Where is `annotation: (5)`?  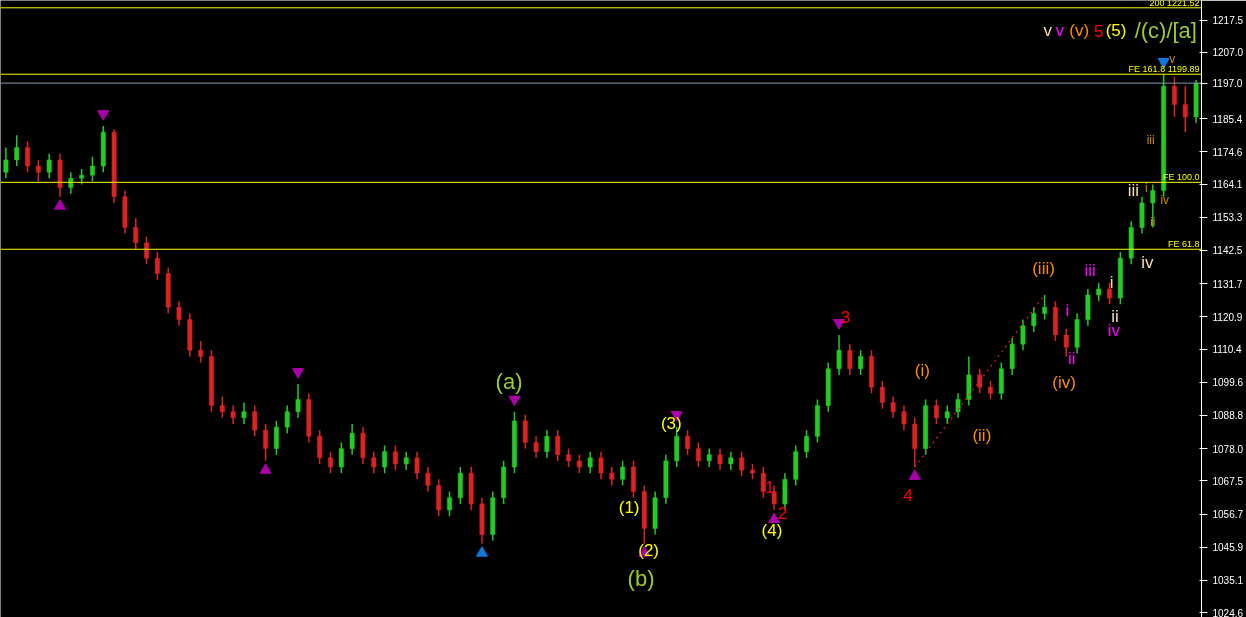 annotation: (5) is located at coordinates (1116, 31).